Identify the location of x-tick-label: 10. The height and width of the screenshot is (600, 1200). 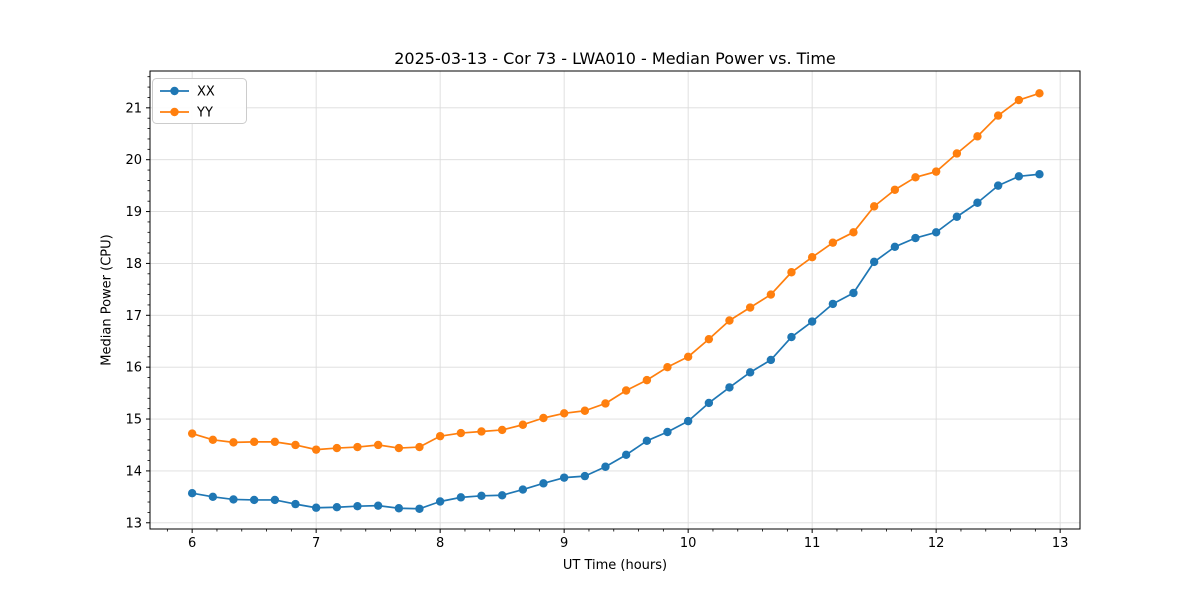
(688, 543).